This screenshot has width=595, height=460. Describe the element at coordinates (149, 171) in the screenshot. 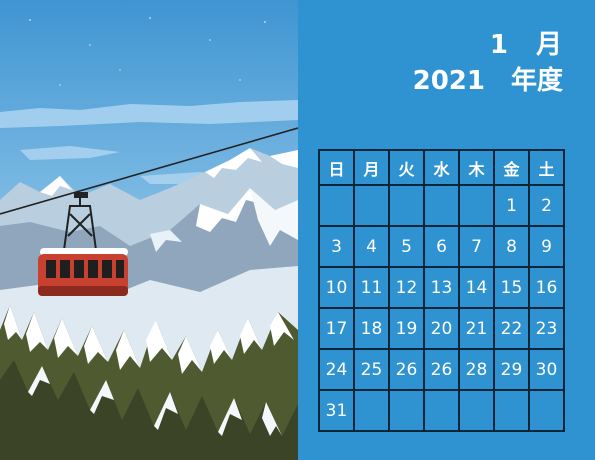

I see `cable` at that location.